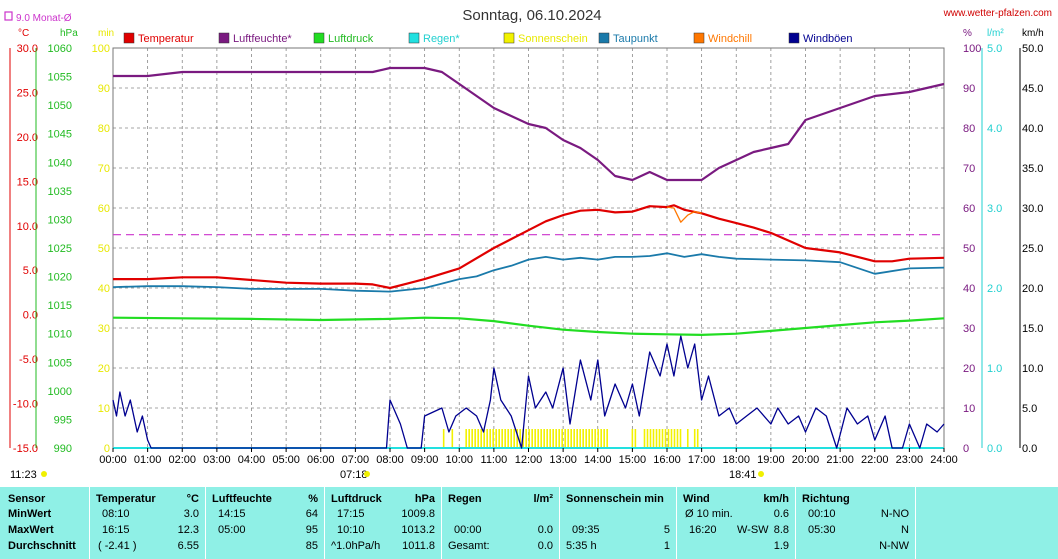 Image resolution: width=1058 pixels, height=559 pixels. What do you see at coordinates (806, 460) in the screenshot?
I see `x-tick-label: 20:00` at bounding box center [806, 460].